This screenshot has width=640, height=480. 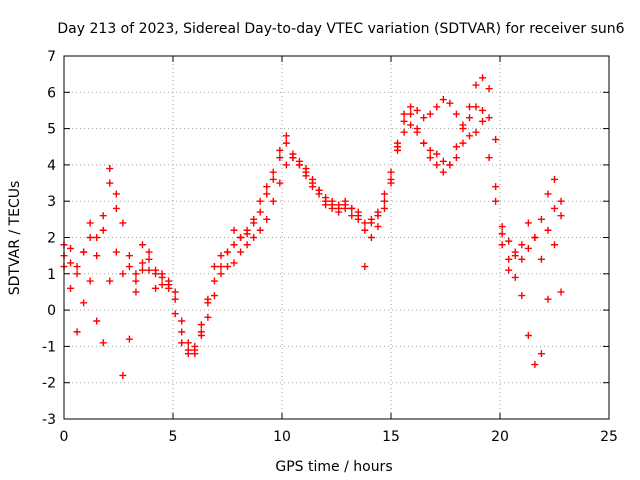 What do you see at coordinates (51, 311) in the screenshot?
I see `y-tick-label: 0` at bounding box center [51, 311].